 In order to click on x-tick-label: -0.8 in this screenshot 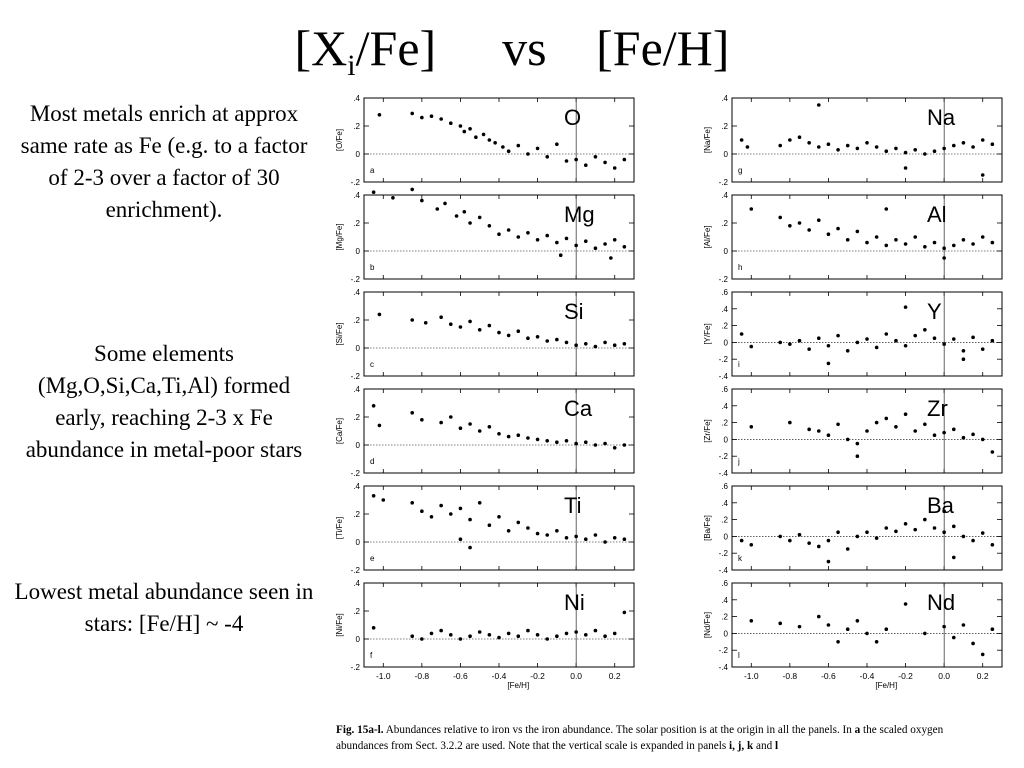, I will do `click(422, 676)`.